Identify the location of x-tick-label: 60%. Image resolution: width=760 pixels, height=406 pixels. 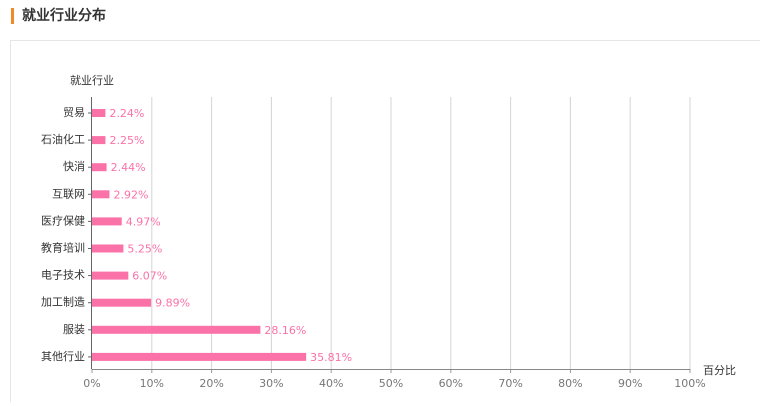
(451, 383).